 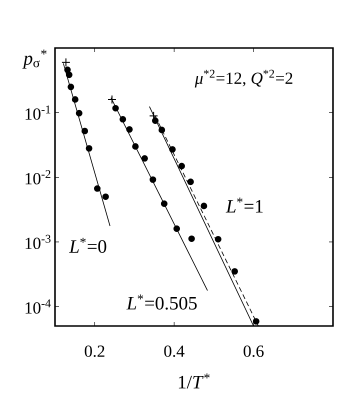 I want to click on x-tick-label: 0.2, so click(x=94, y=351).